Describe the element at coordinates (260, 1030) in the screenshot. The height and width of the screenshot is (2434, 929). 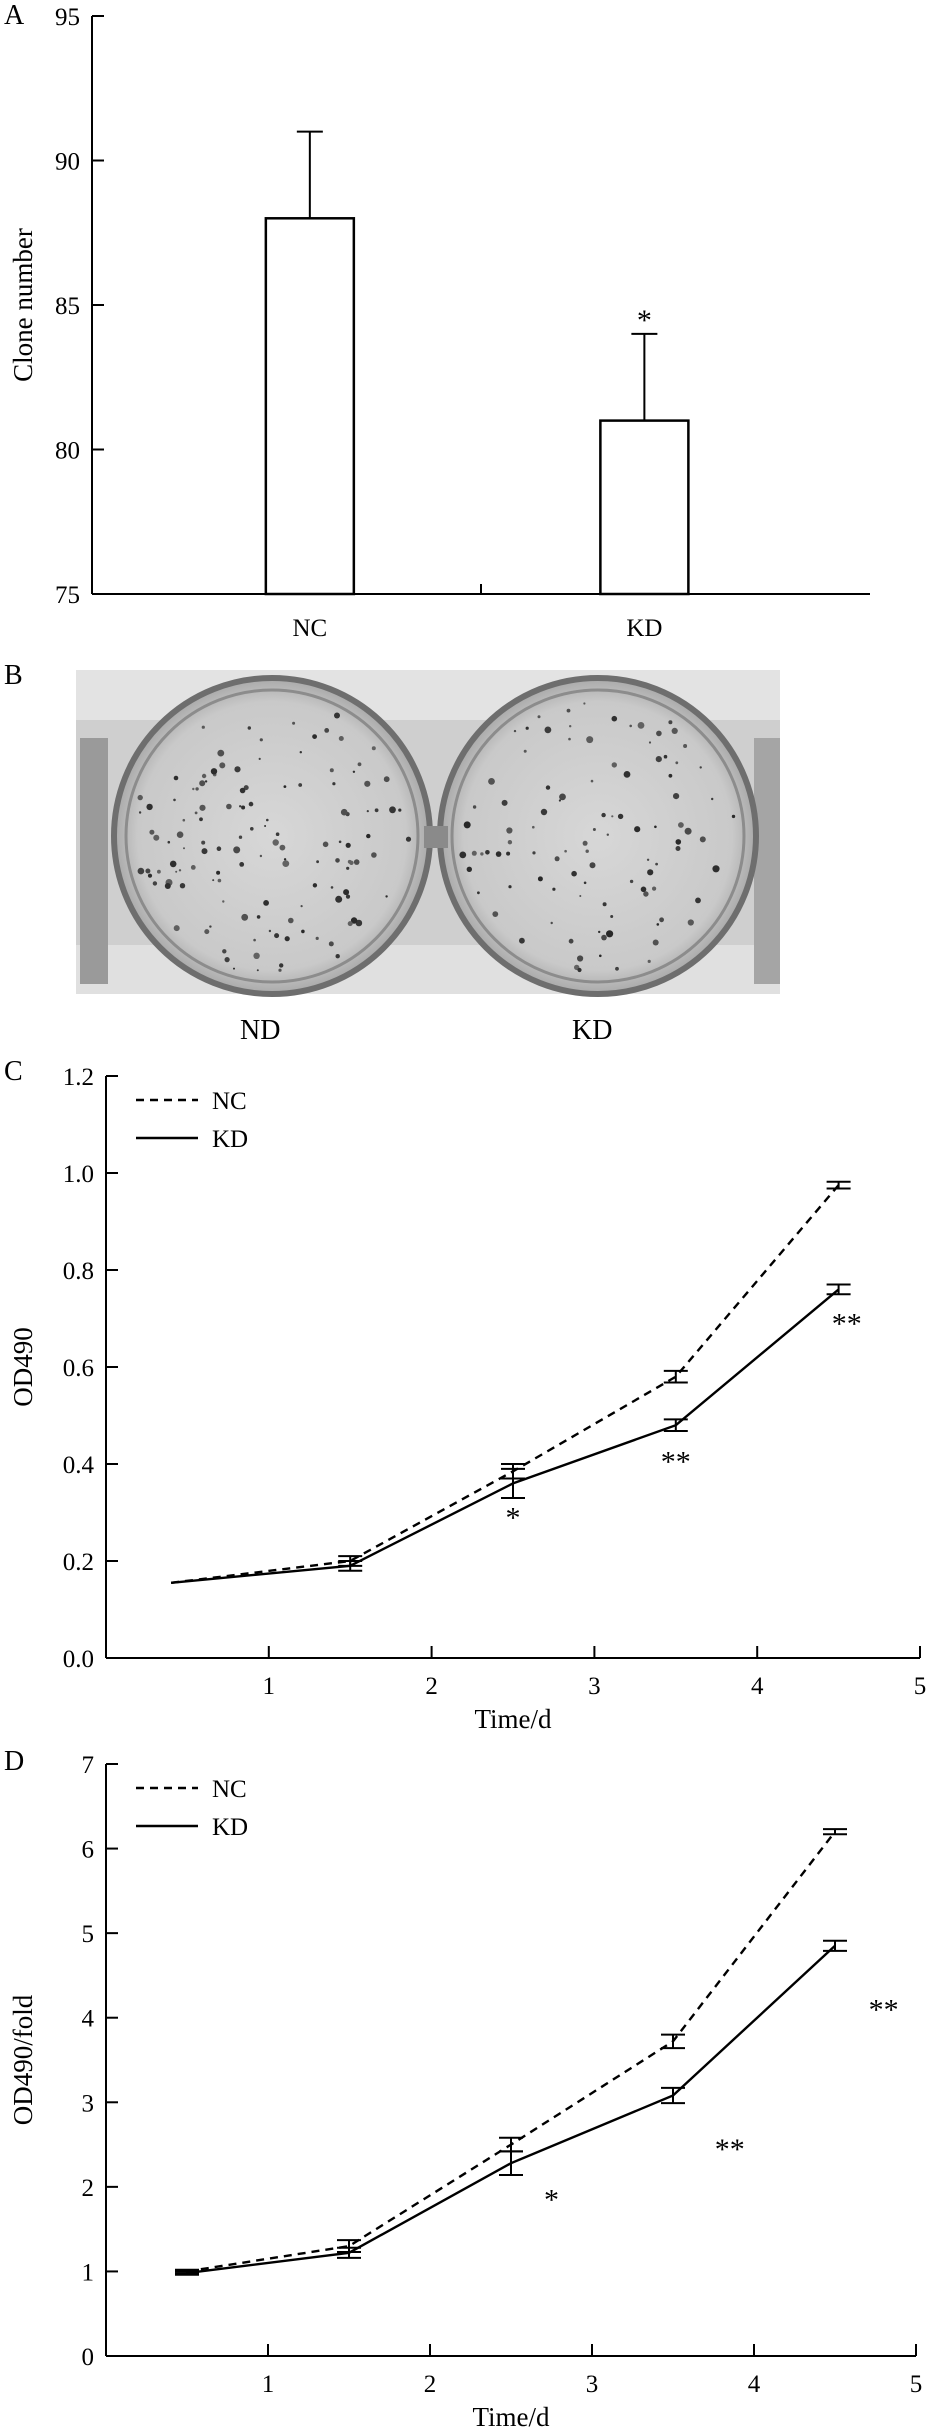
I see `photo-label-nd: ND` at that location.